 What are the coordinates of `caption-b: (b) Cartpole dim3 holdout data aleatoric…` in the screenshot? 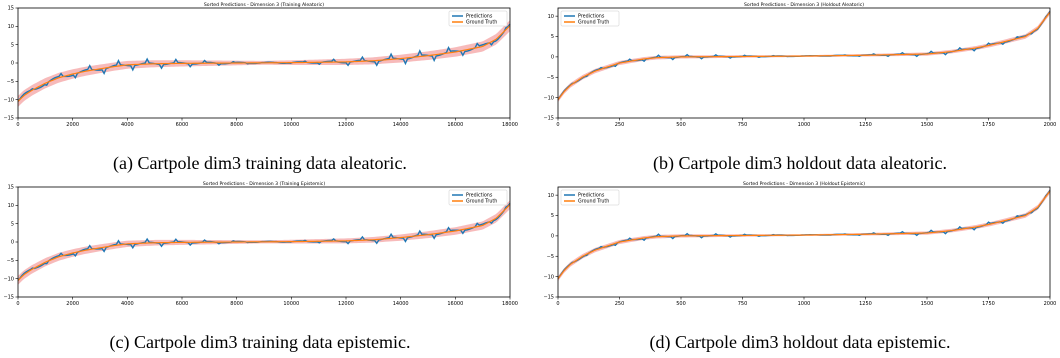 It's located at (800, 163).